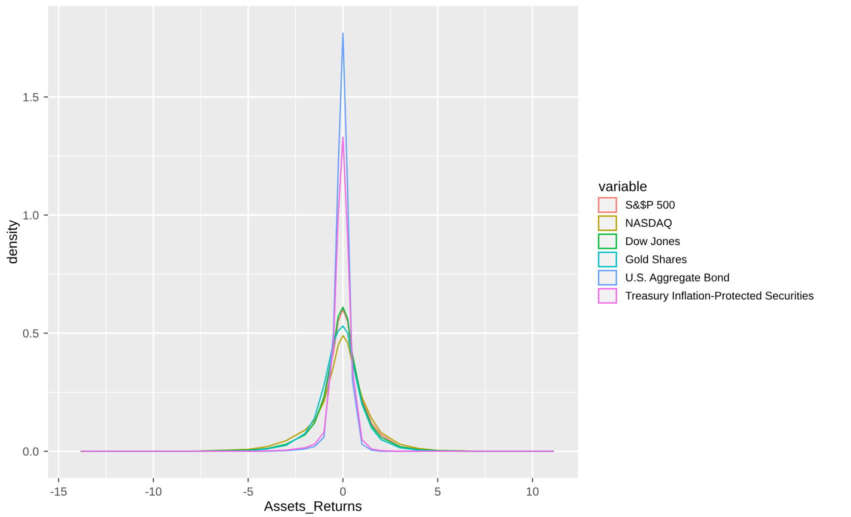 The width and height of the screenshot is (851, 517). I want to click on x-tick-label: -10, so click(153, 491).